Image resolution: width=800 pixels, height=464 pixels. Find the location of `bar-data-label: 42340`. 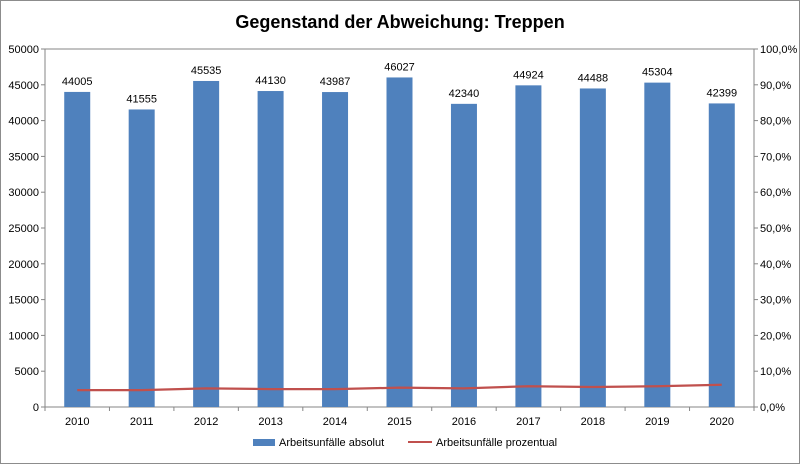

bar-data-label: 42340 is located at coordinates (464, 94).